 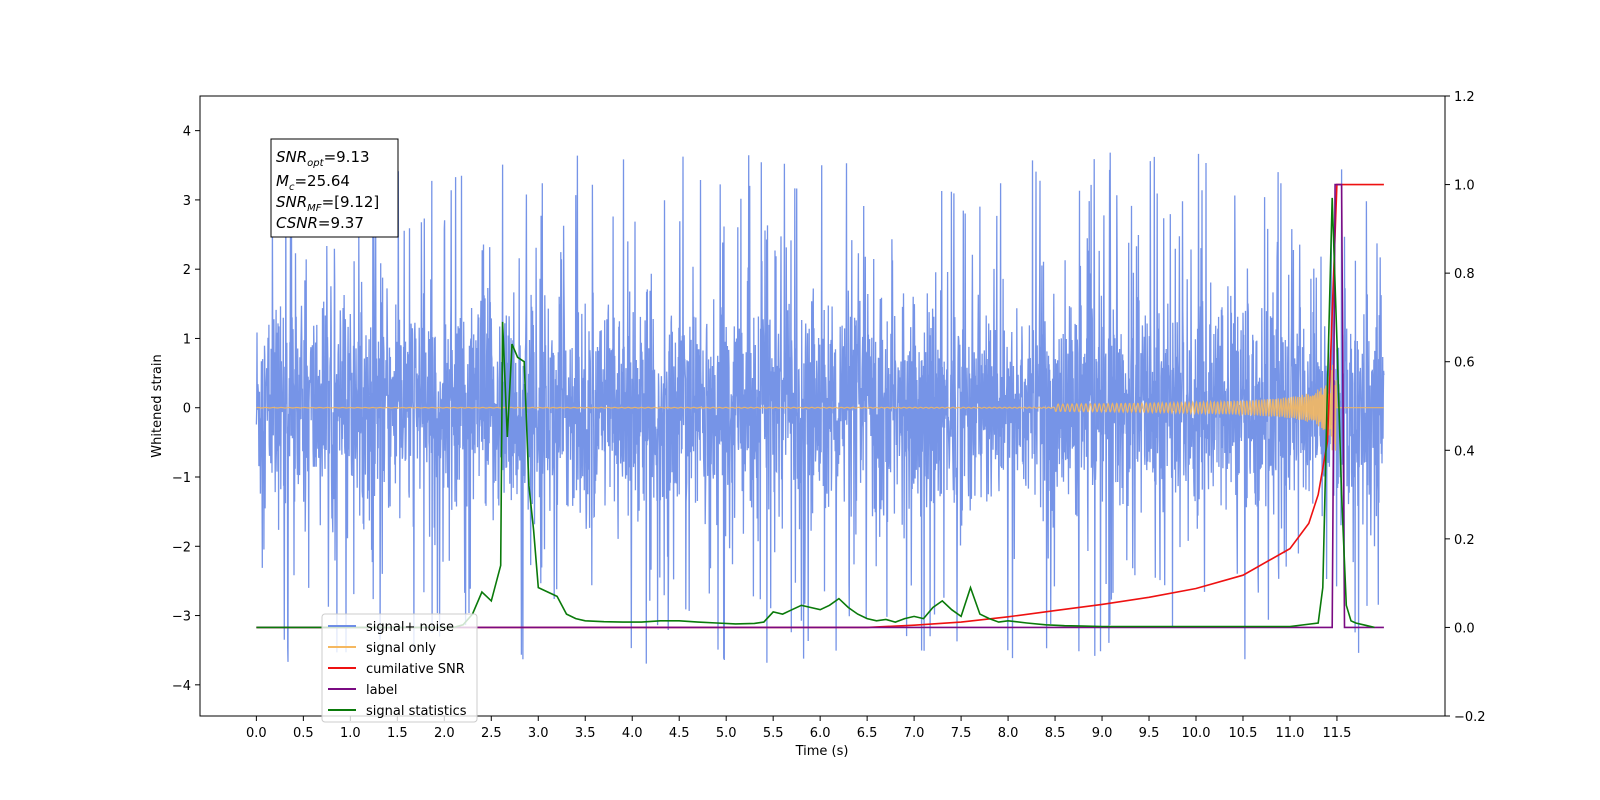 What do you see at coordinates (256, 733) in the screenshot?
I see `x-tick-label: 0.0` at bounding box center [256, 733].